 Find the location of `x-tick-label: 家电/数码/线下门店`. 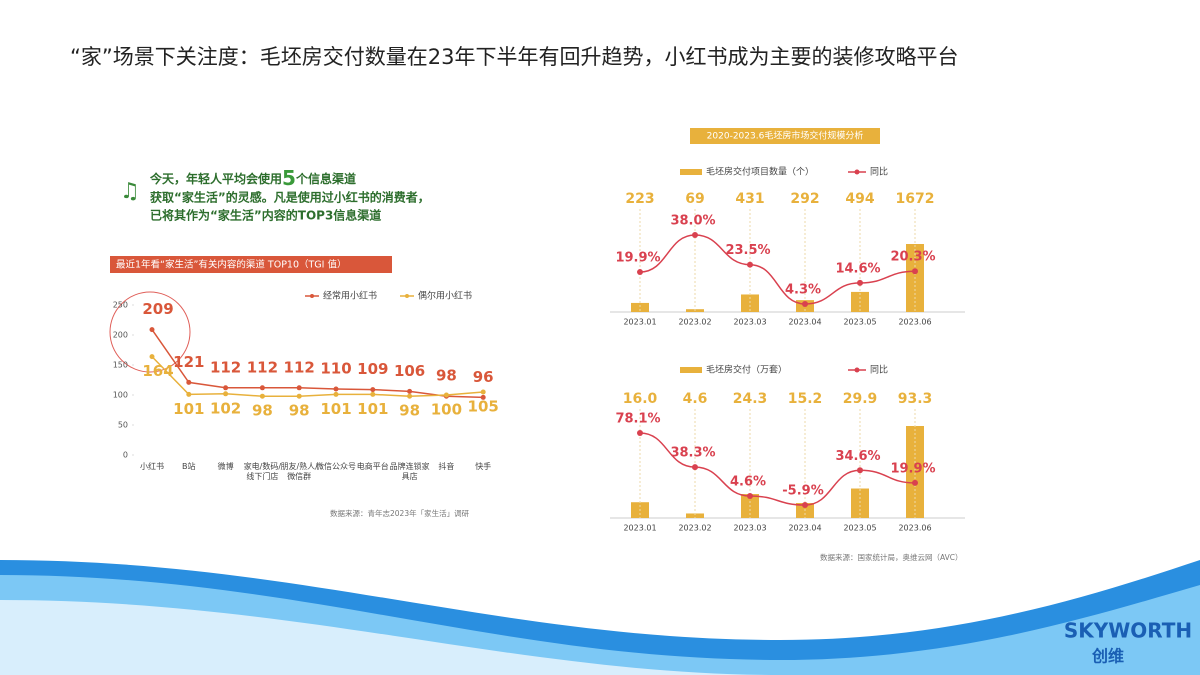

x-tick-label: 家电/数码/线下门店 is located at coordinates (262, 471).